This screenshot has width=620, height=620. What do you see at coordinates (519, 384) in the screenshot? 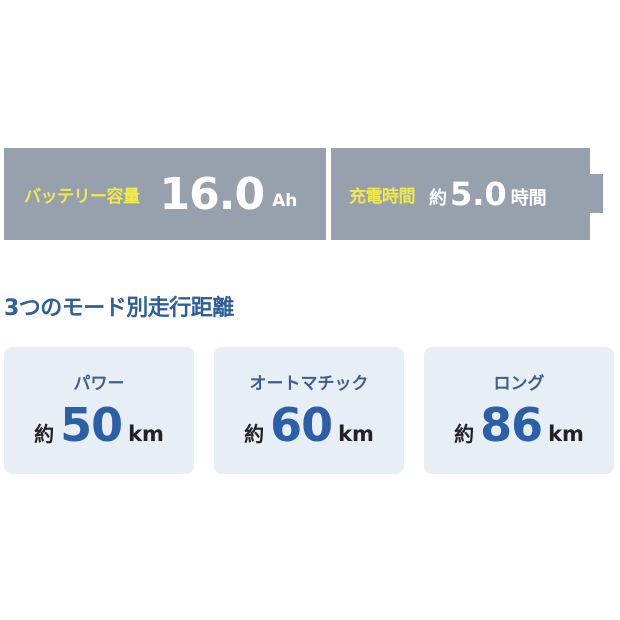
I see `mode-name: ロング` at bounding box center [519, 384].